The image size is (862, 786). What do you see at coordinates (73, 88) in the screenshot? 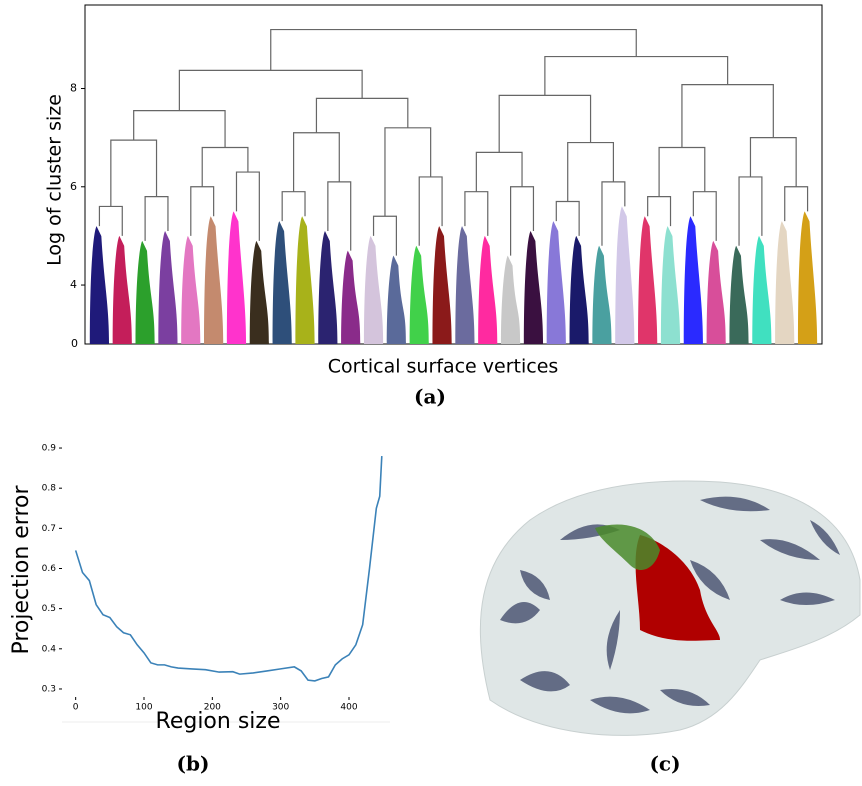
I see `y-tick-label: 8` at bounding box center [73, 88].